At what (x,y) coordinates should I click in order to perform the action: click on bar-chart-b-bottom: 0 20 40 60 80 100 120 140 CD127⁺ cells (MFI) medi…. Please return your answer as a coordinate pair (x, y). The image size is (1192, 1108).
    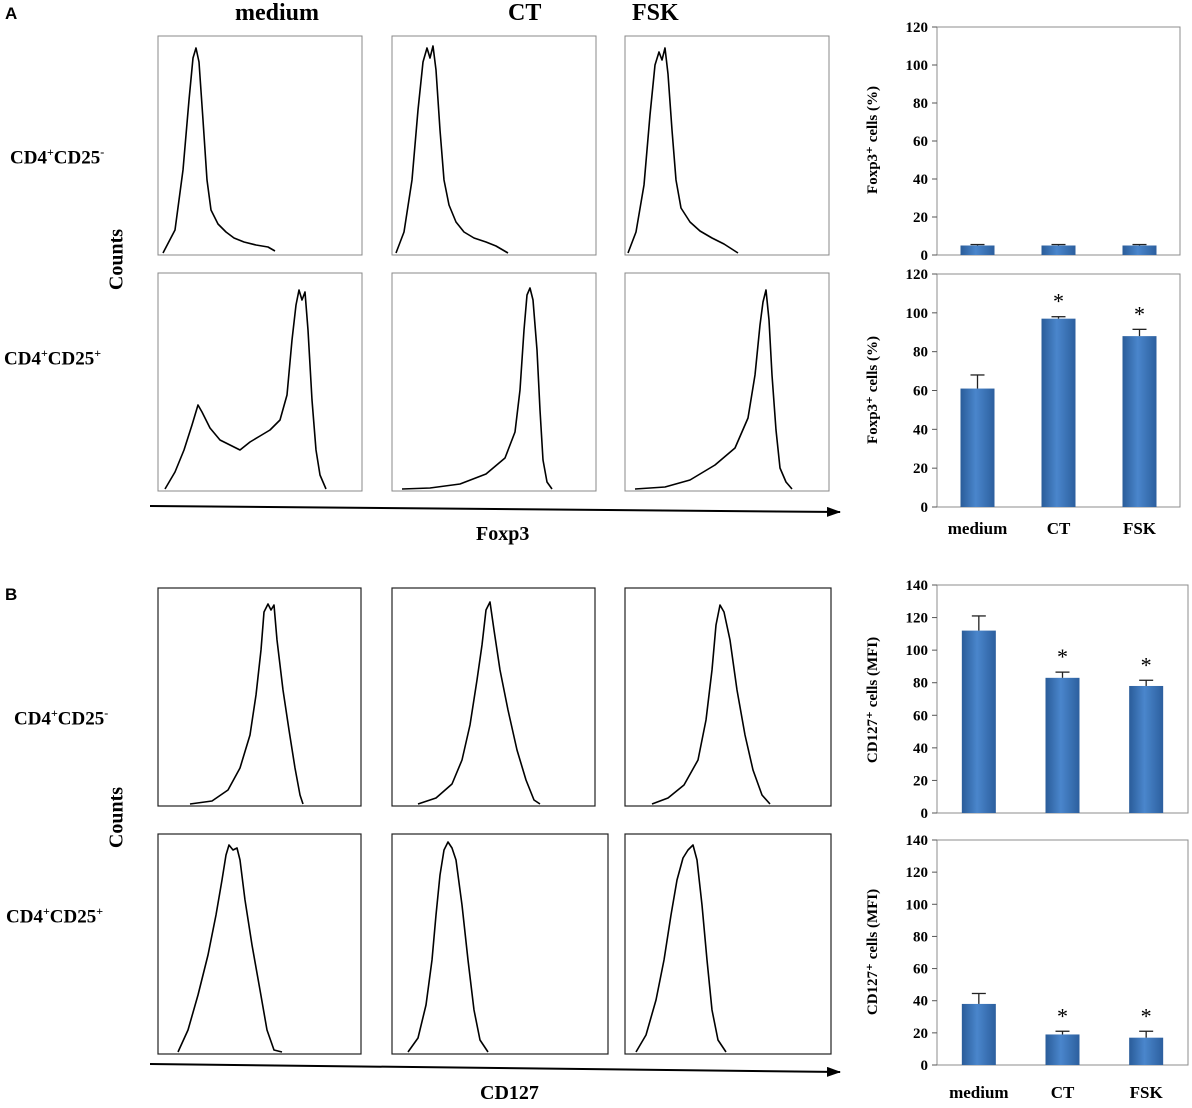
    Looking at the image, I should click on (1027, 967).